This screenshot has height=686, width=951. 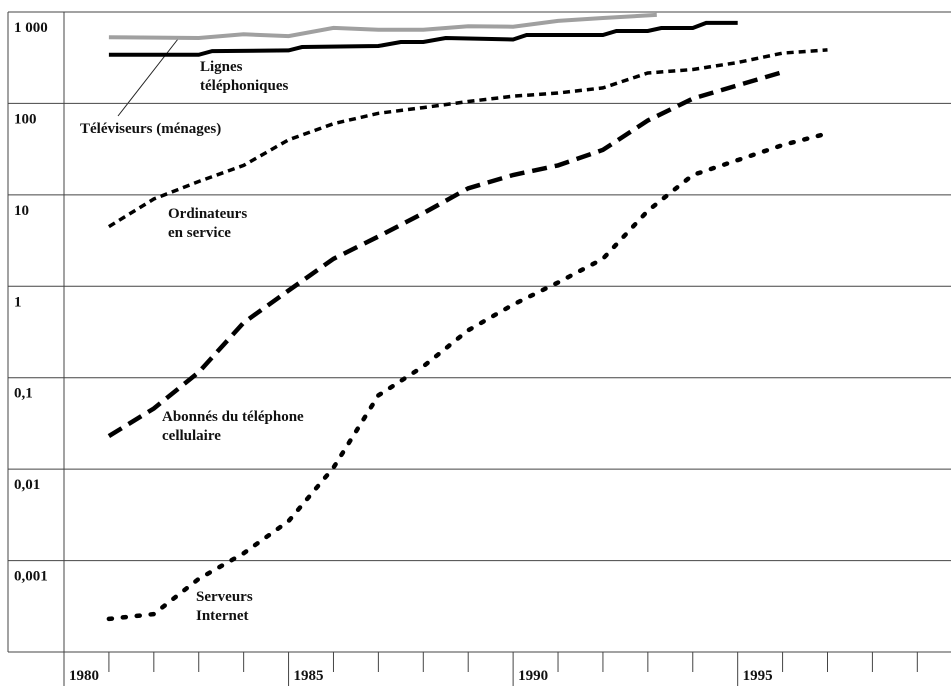 I want to click on x-tick-label: 1980, so click(x=84, y=676).